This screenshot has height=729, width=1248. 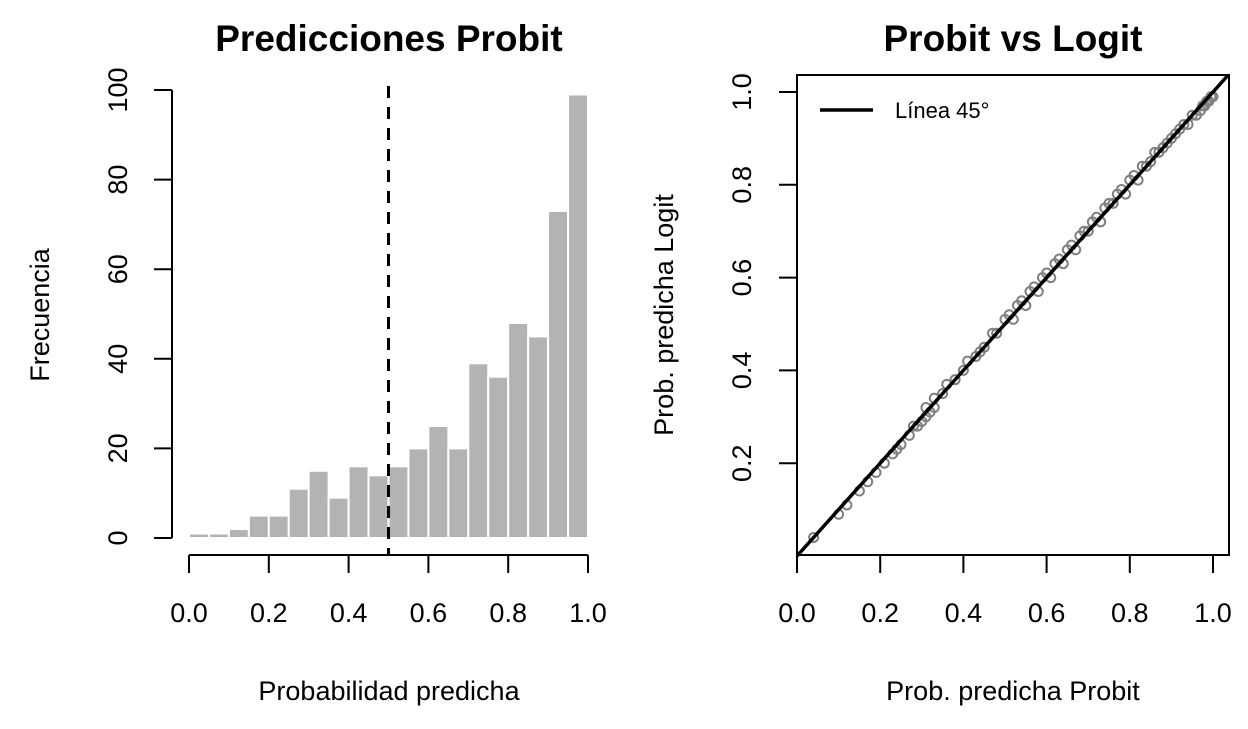 I want to click on scatter-title: Probit vs Logit, so click(x=1013, y=38).